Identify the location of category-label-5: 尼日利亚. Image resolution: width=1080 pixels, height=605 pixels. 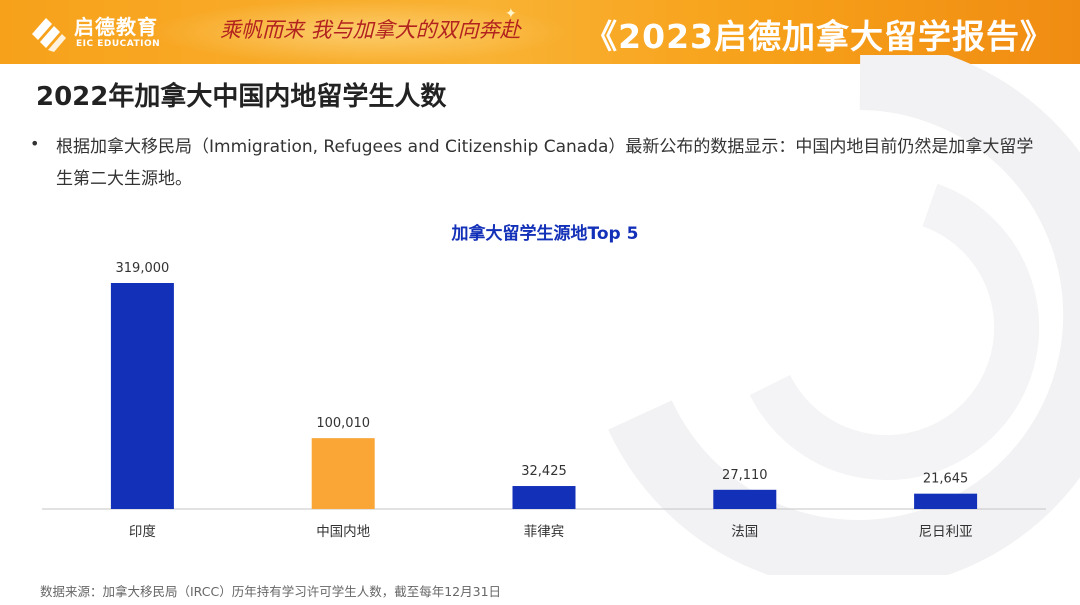
(946, 532).